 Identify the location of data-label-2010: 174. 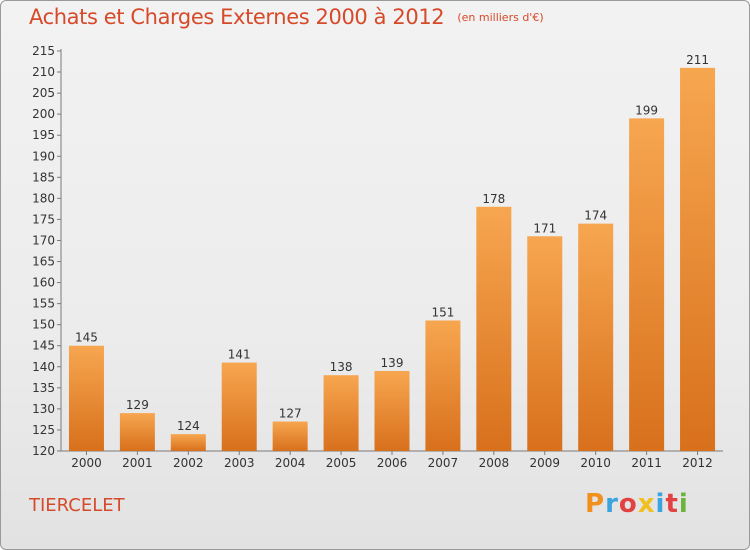
(595, 216).